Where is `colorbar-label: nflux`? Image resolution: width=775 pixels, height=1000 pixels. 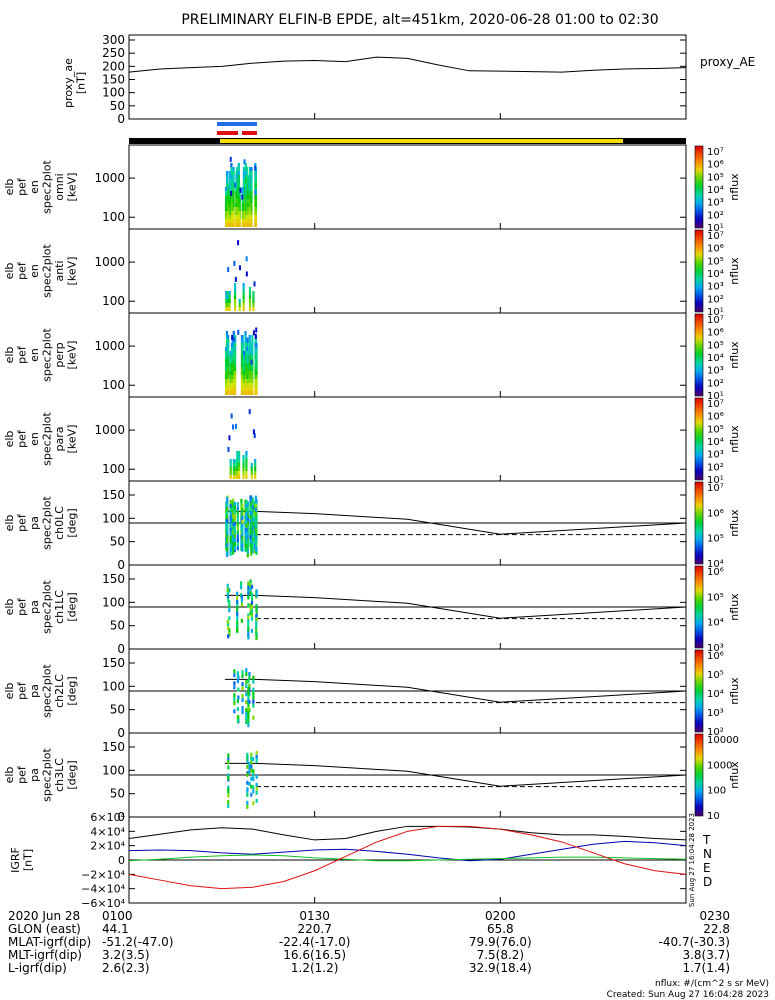
colorbar-label: nflux is located at coordinates (734, 523).